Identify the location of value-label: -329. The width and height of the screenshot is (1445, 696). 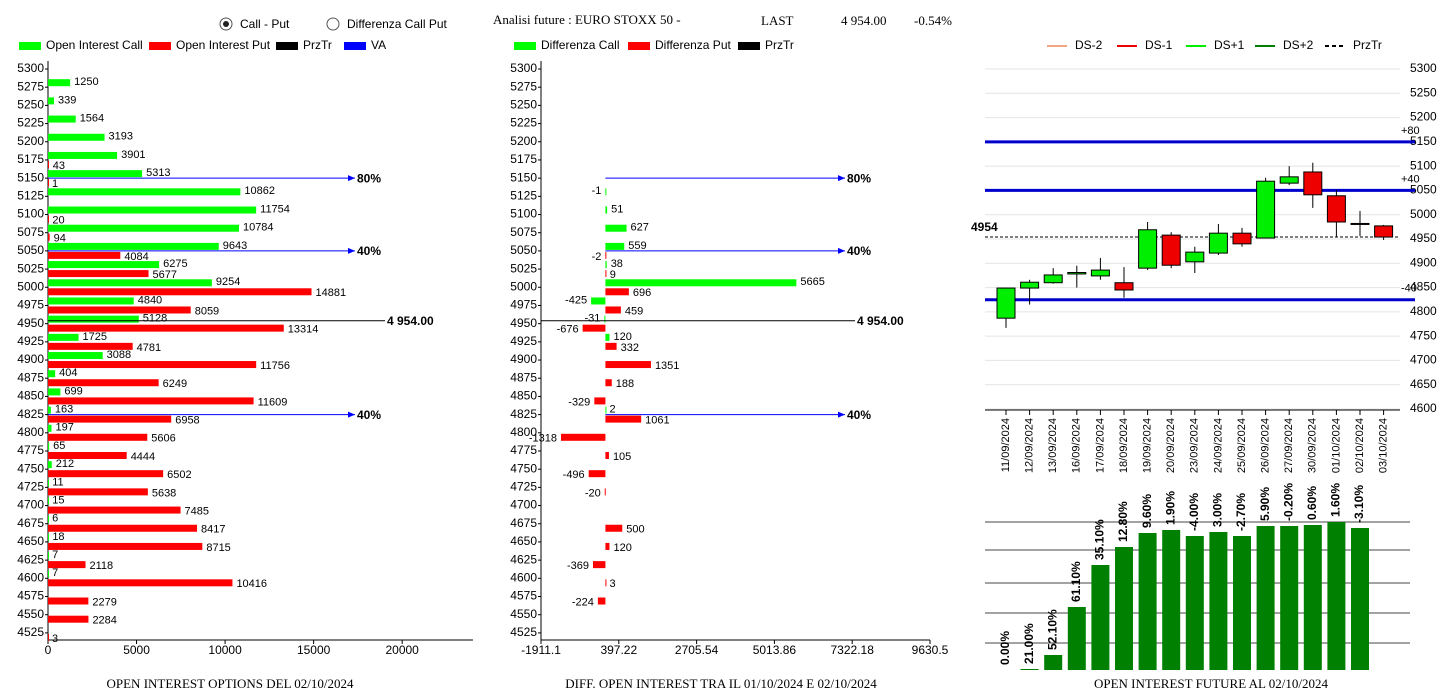
(579, 402).